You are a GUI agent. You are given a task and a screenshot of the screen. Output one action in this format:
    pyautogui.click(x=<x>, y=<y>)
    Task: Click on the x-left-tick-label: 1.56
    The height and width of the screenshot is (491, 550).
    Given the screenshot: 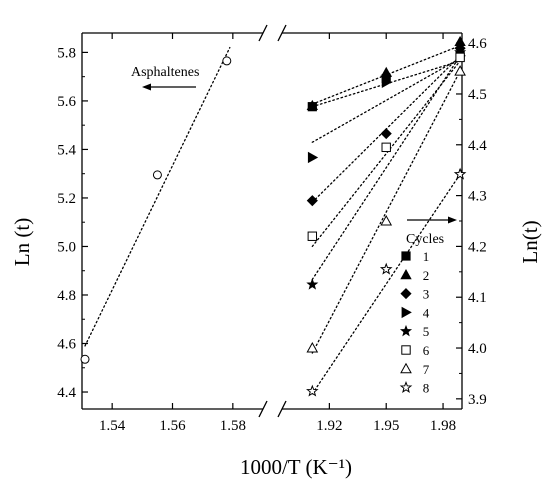 What is the action you would take?
    pyautogui.click(x=172, y=426)
    